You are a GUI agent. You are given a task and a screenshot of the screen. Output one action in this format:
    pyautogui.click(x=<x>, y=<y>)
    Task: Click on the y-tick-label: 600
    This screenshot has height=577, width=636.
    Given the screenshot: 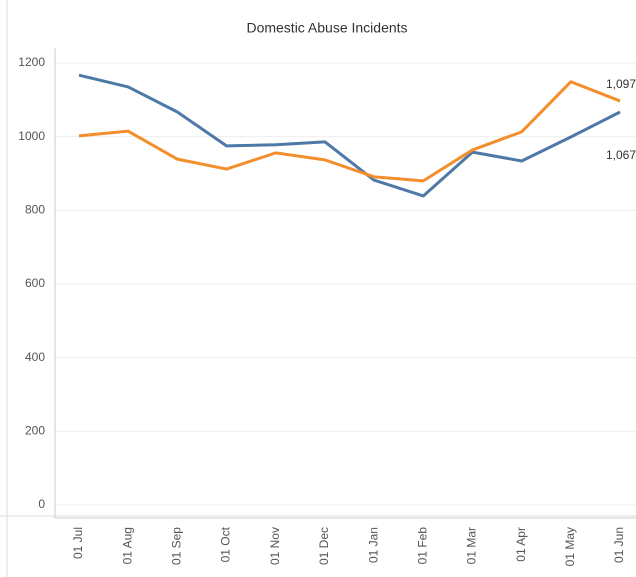 What is the action you would take?
    pyautogui.click(x=35, y=283)
    